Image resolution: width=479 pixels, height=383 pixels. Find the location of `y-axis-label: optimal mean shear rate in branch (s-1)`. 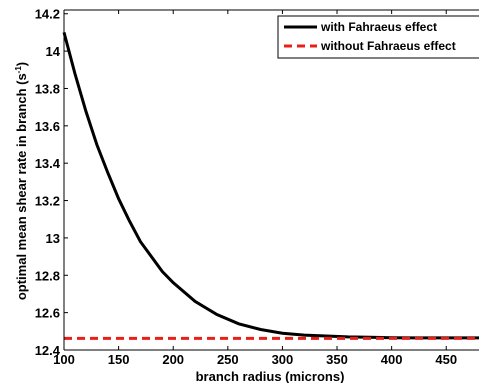

y-axis-label: optimal mean shear rate in branch (s-1) is located at coordinates (21, 181).